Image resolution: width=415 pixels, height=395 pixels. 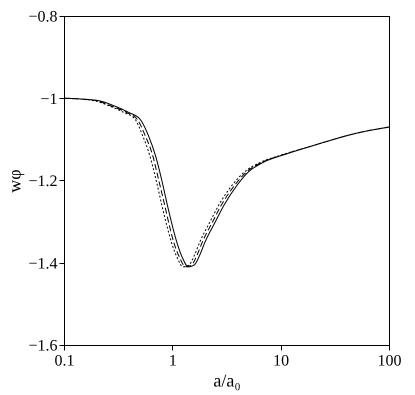 I want to click on x-tick-label: 100, so click(x=390, y=361).